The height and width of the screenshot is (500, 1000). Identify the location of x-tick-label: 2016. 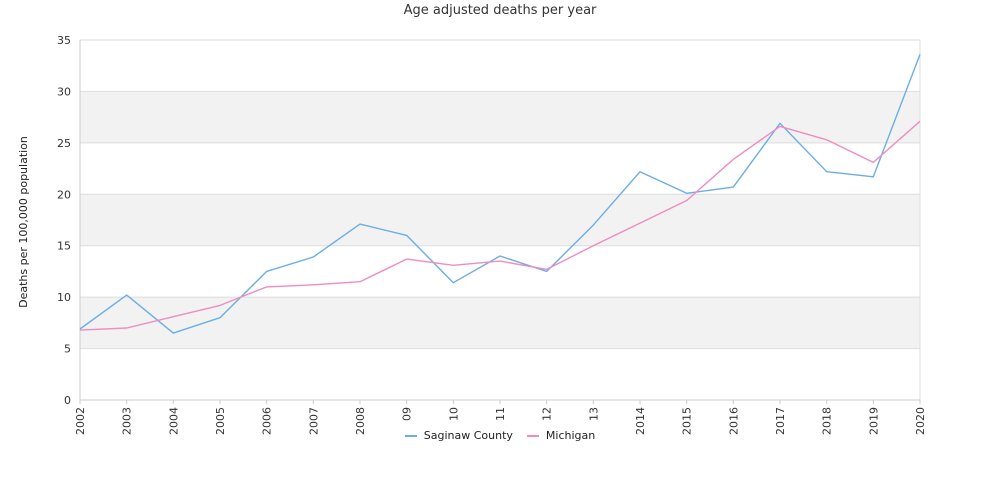
(733, 421).